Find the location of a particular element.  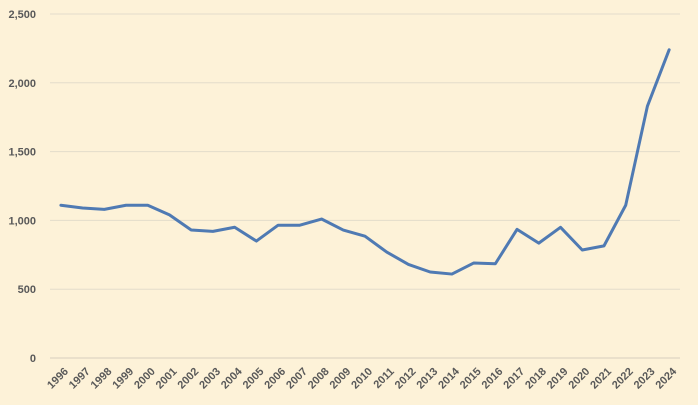

x-tick-label: 2010 is located at coordinates (362, 379).